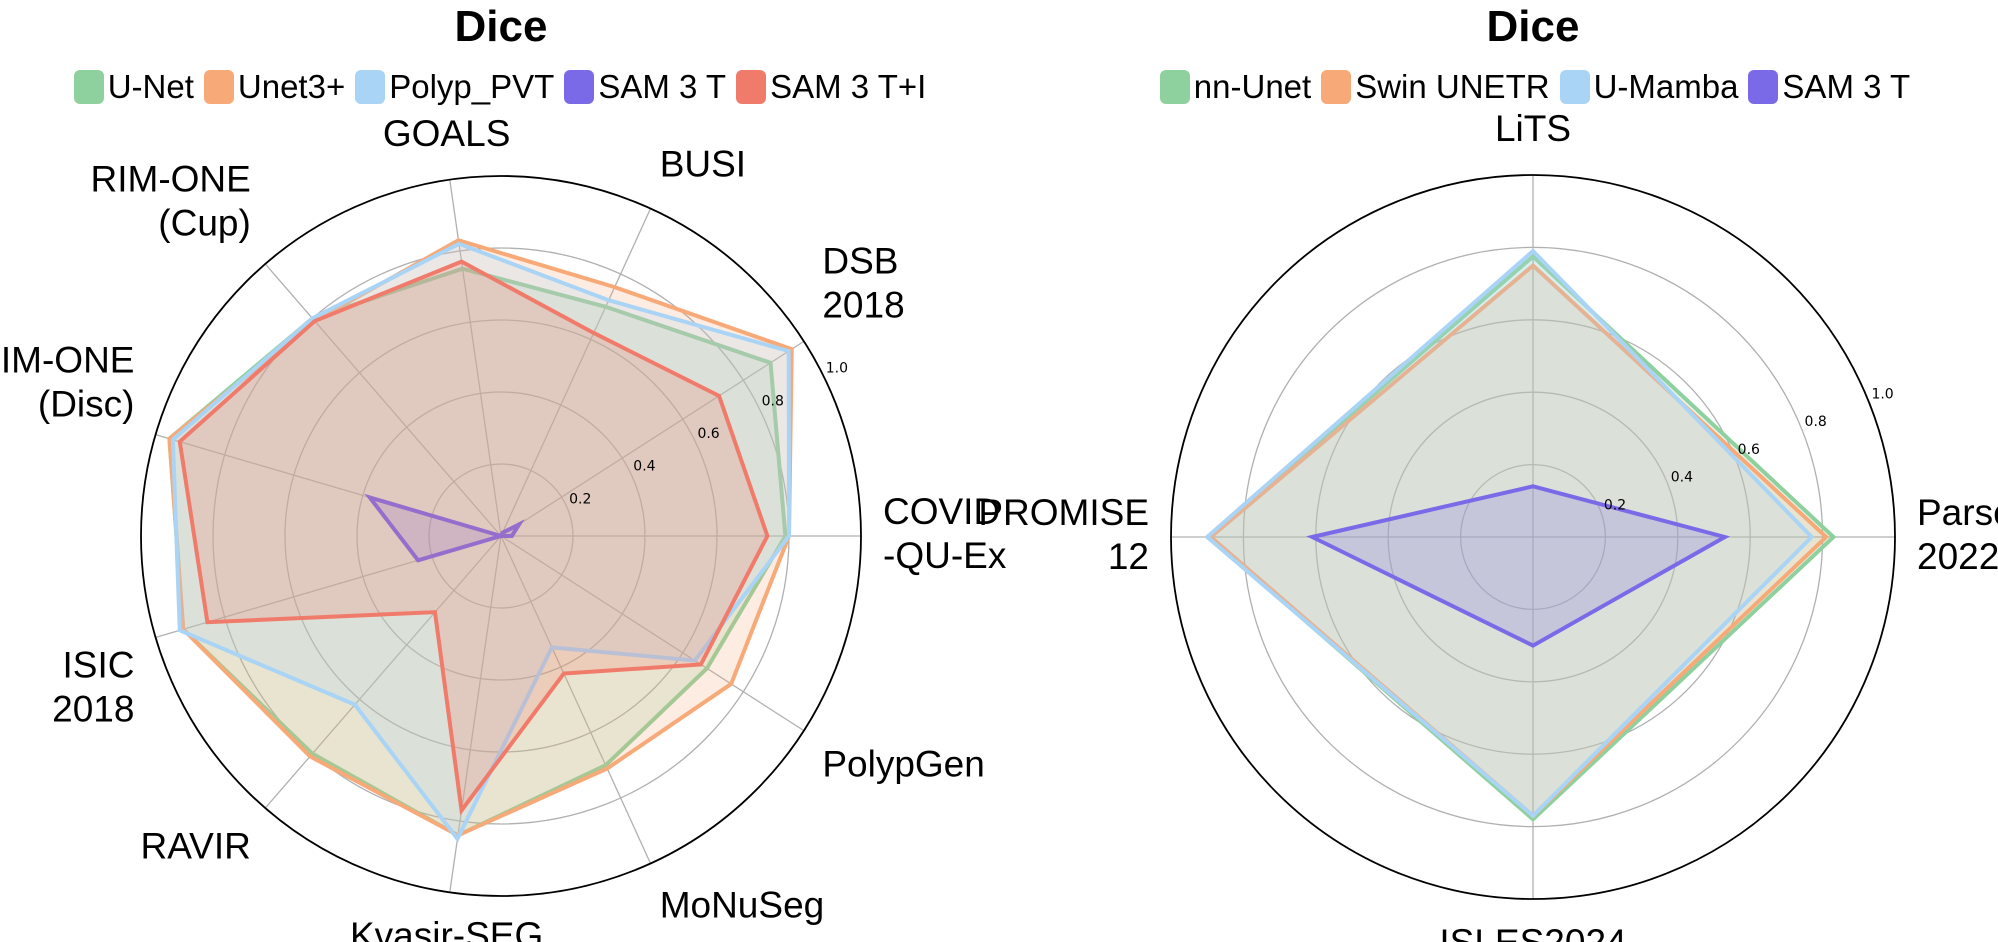  Describe the element at coordinates (903, 764) in the screenshot. I see `category-label: PolypGen` at that location.